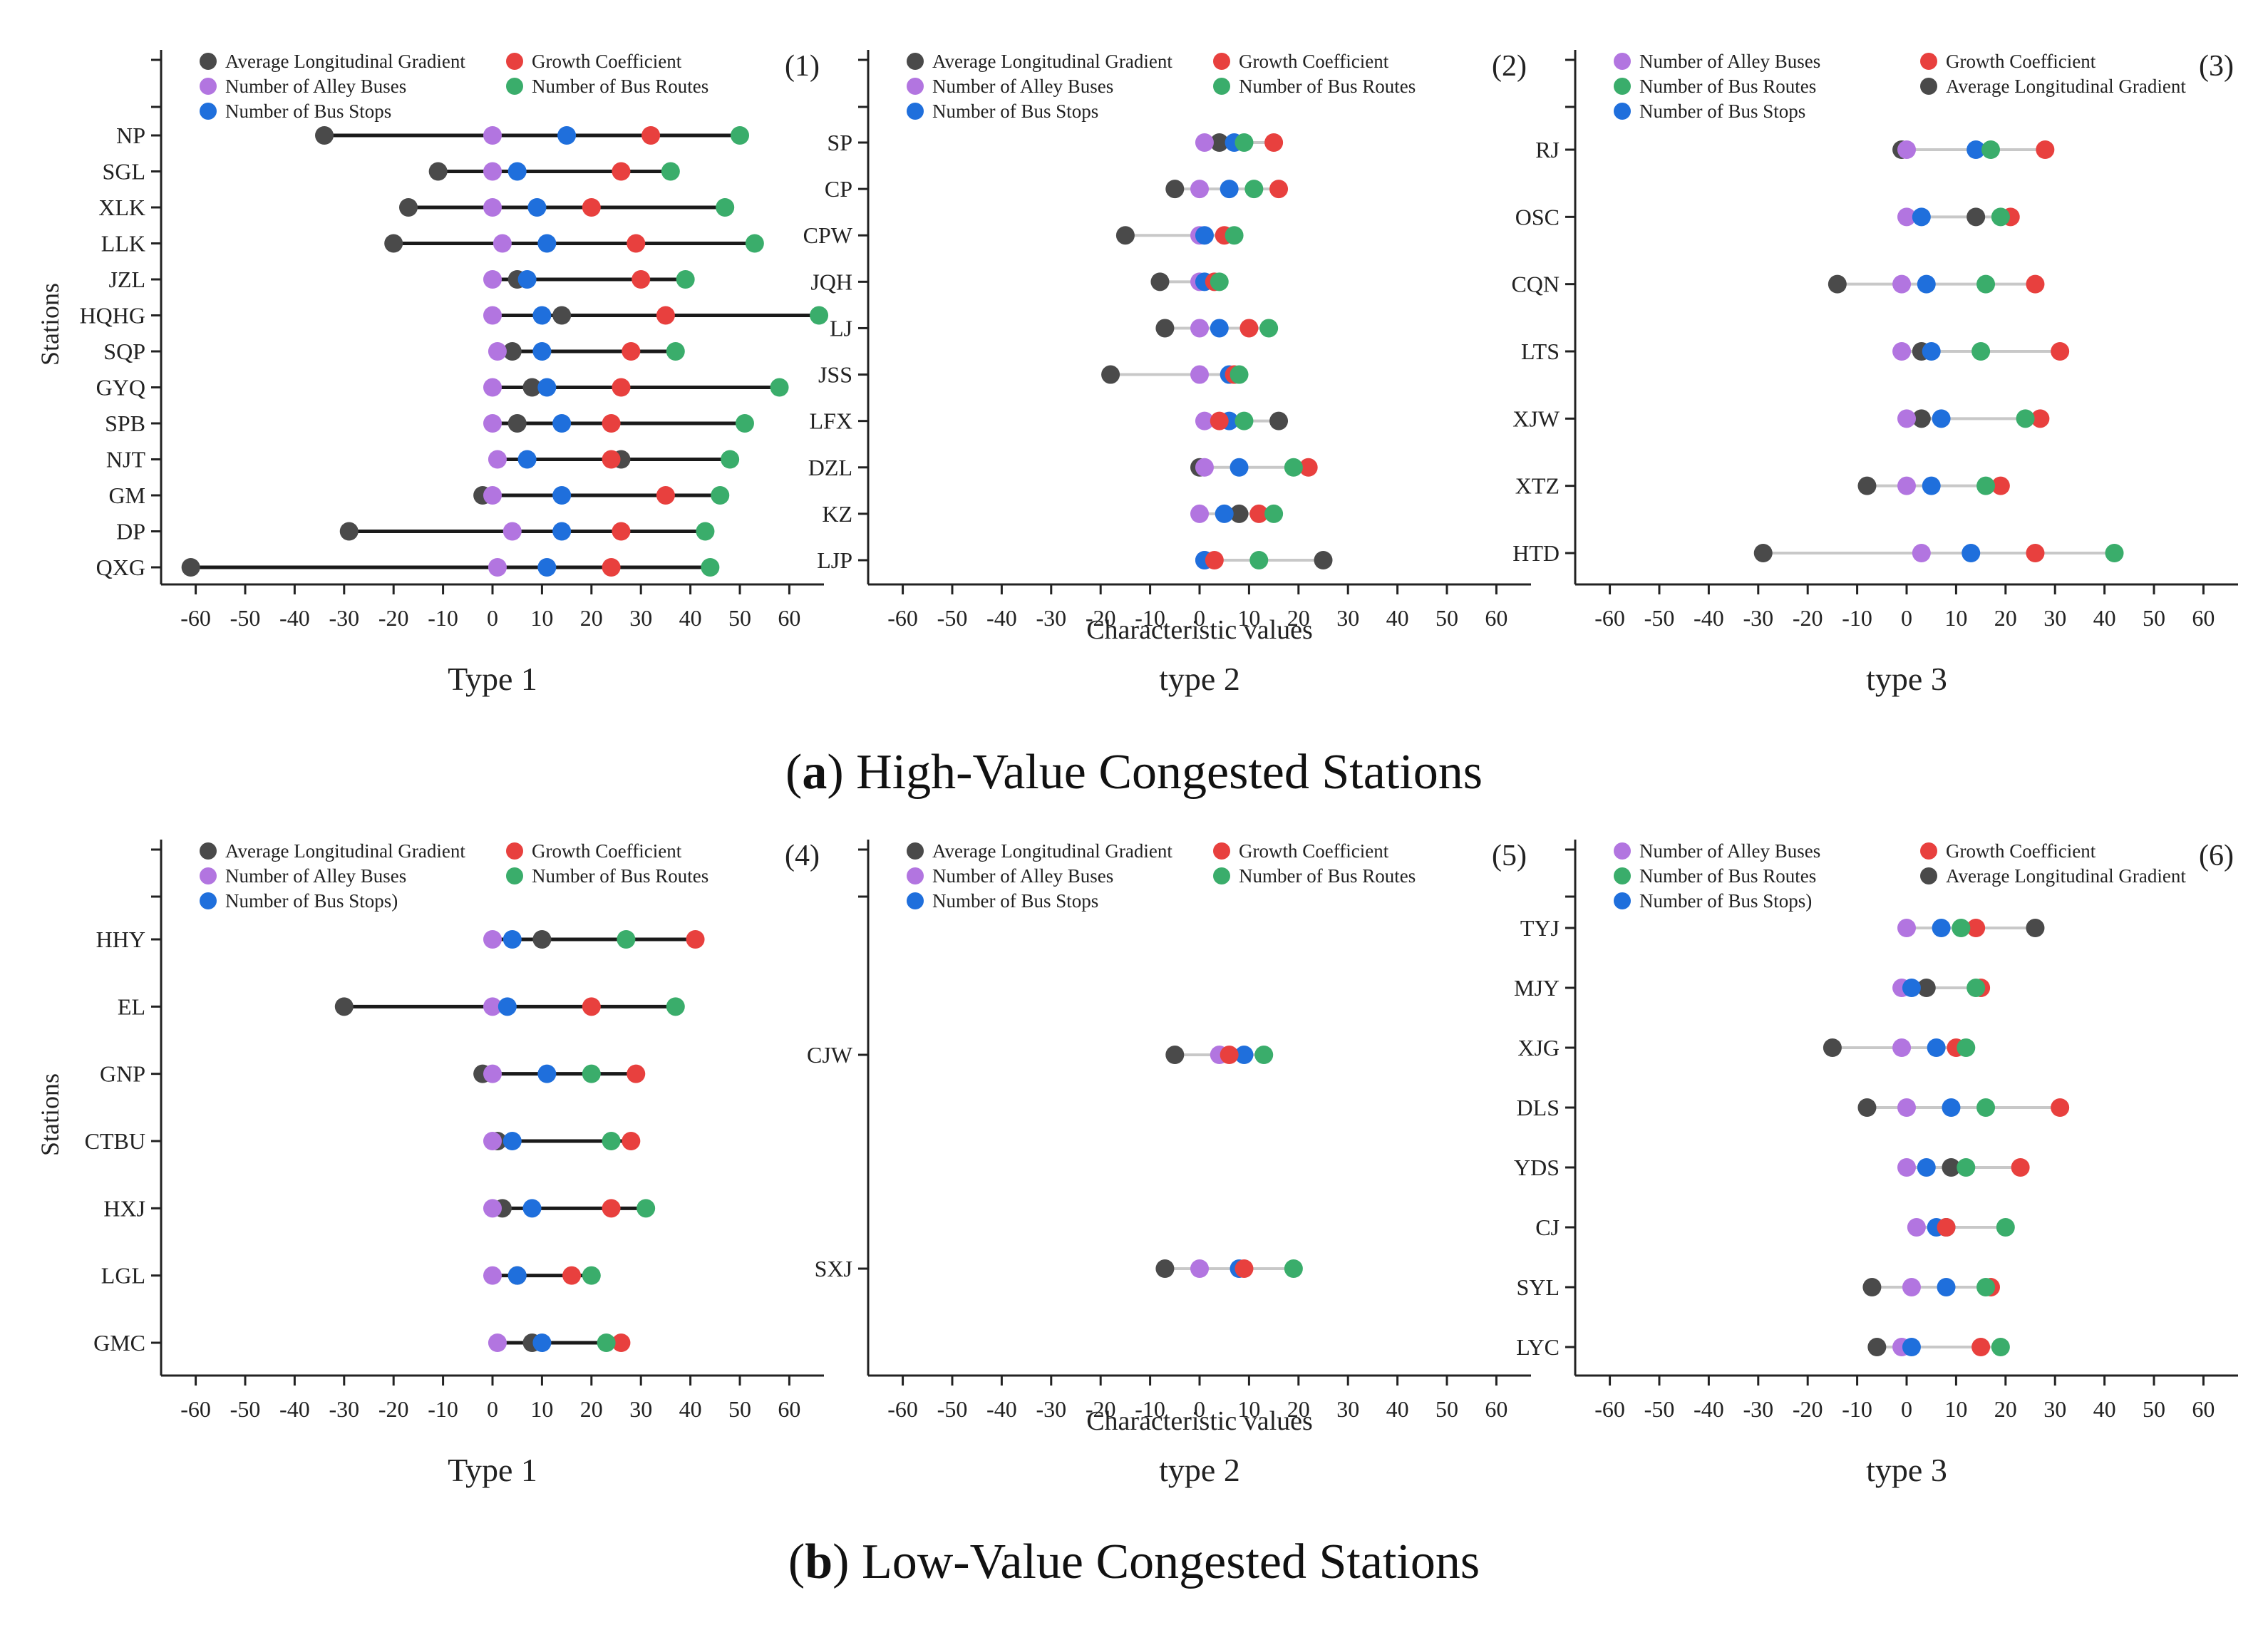 The image size is (2268, 1625). What do you see at coordinates (126, 280) in the screenshot?
I see `y-tick-label: JZL` at bounding box center [126, 280].